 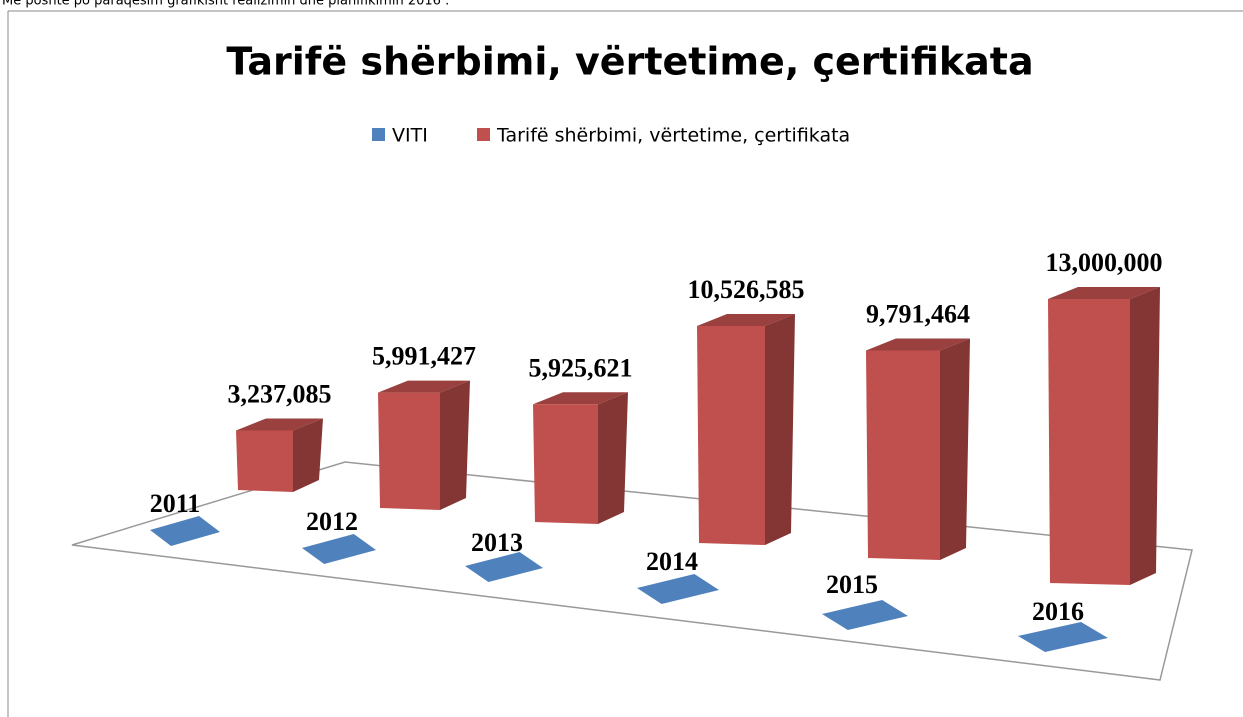 What do you see at coordinates (1058, 611) in the screenshot?
I see `viti-label: 2016` at bounding box center [1058, 611].